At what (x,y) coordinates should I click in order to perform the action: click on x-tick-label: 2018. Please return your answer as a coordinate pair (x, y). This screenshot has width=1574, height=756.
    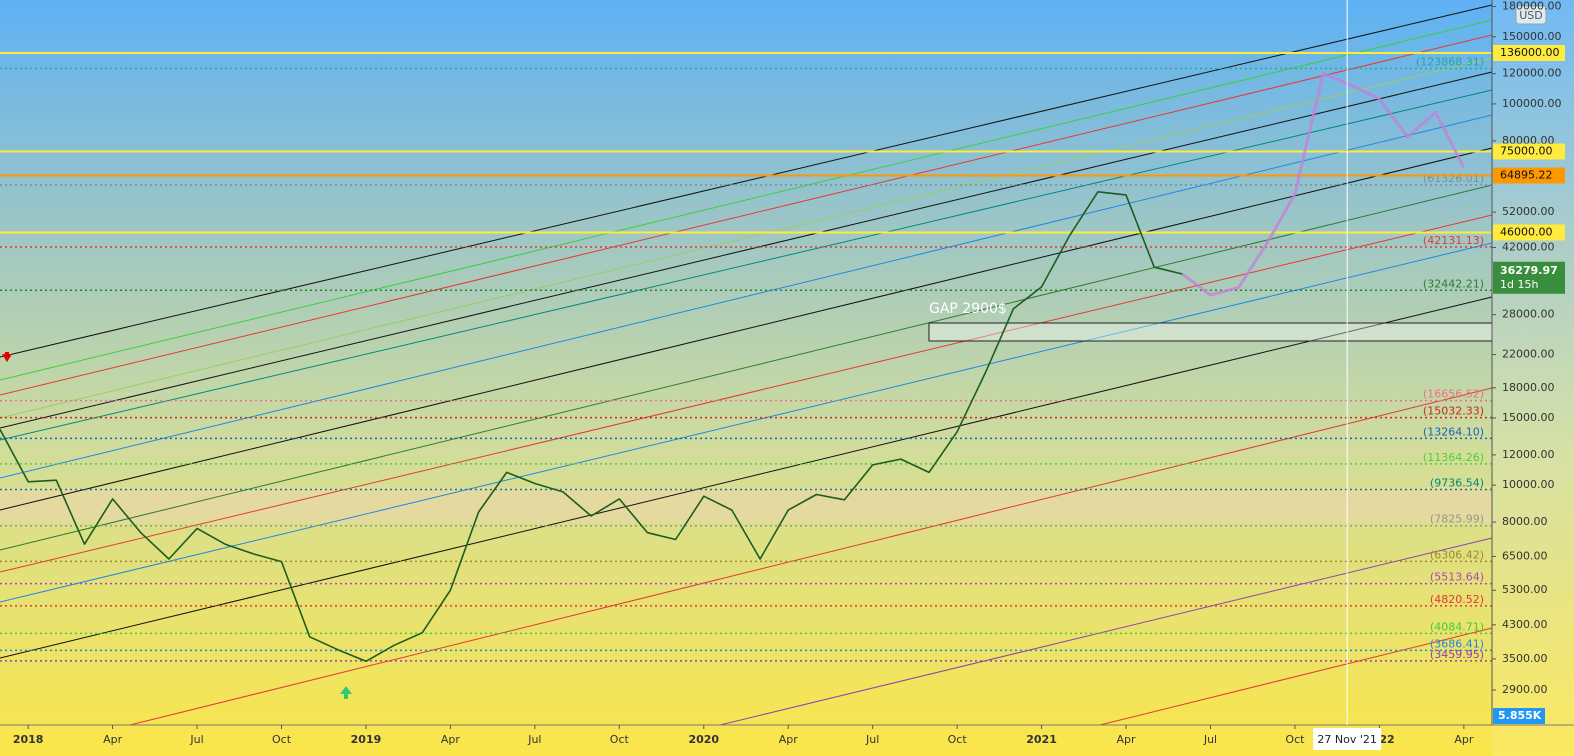
    Looking at the image, I should click on (28, 739).